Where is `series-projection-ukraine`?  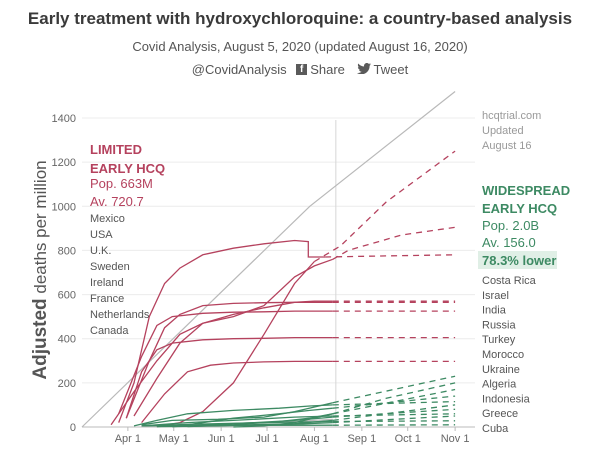 series-projection-ukraine is located at coordinates (394, 413).